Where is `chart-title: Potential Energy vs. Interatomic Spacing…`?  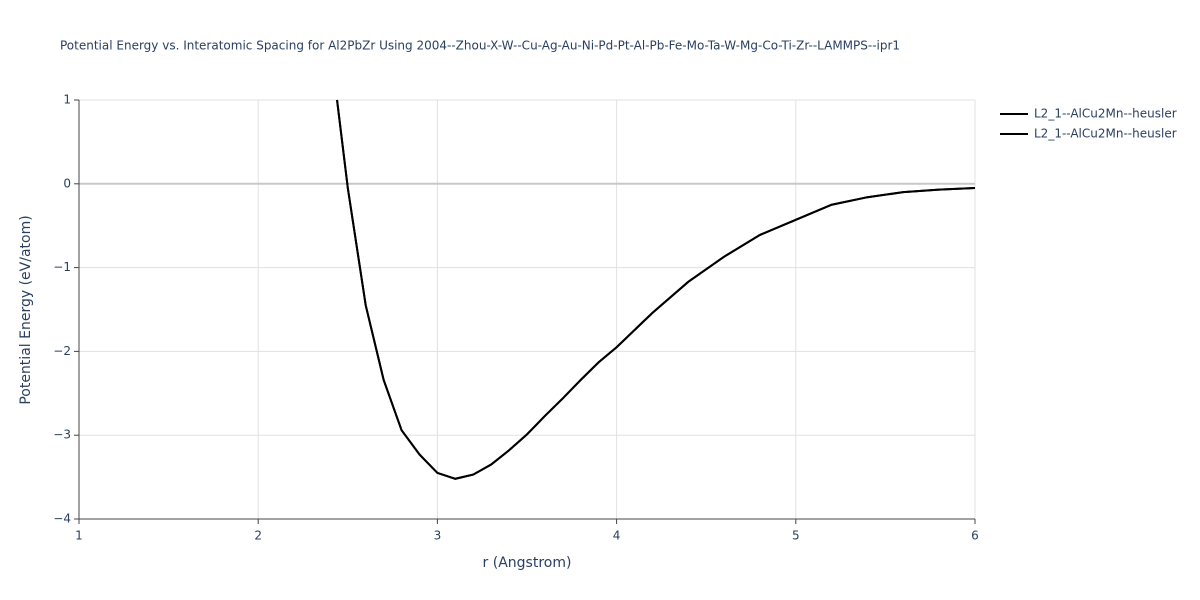 chart-title: Potential Energy vs. Interatomic Spacing… is located at coordinates (480, 46).